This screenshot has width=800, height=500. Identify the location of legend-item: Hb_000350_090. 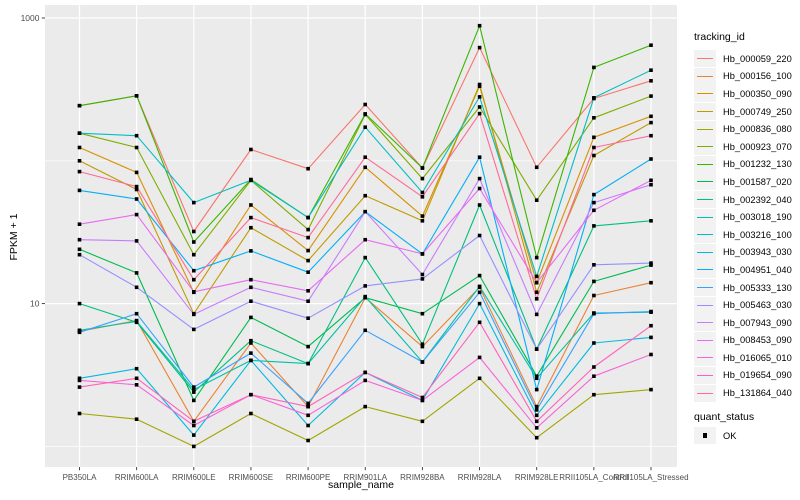
(743, 94).